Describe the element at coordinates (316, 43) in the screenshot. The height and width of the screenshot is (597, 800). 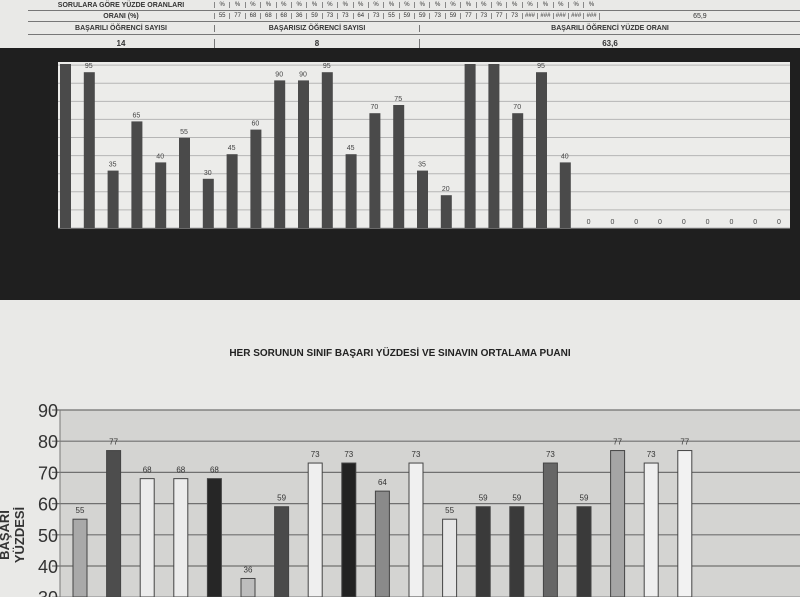
I see `unsuccessful-value: 8` at that location.